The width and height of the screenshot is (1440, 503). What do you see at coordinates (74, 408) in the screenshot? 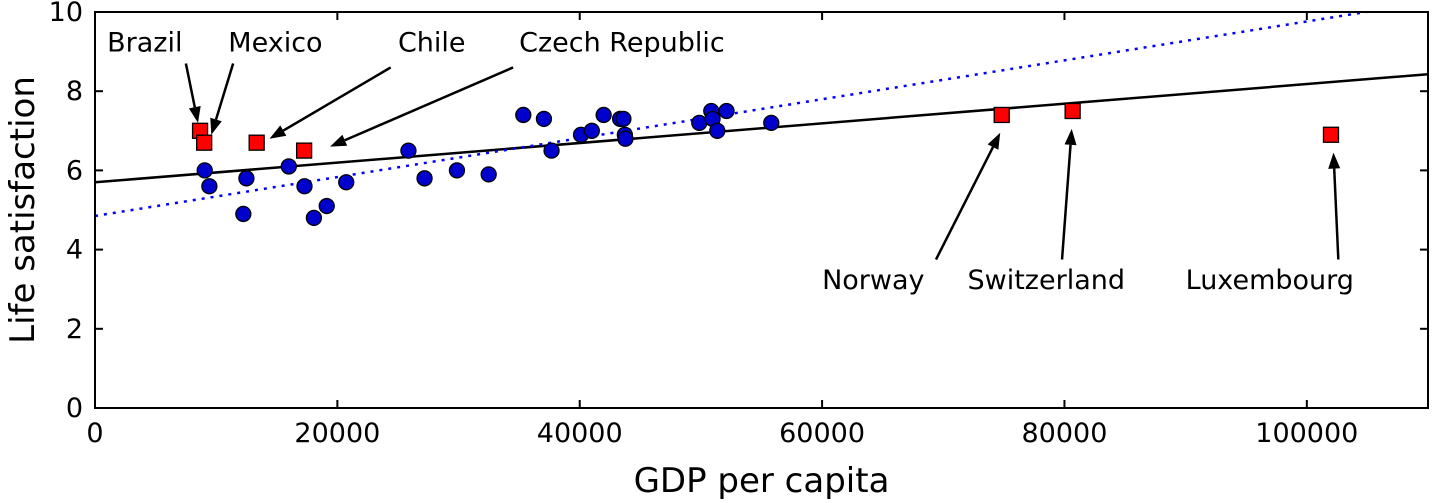
I see `y-tick-label: 0` at bounding box center [74, 408].